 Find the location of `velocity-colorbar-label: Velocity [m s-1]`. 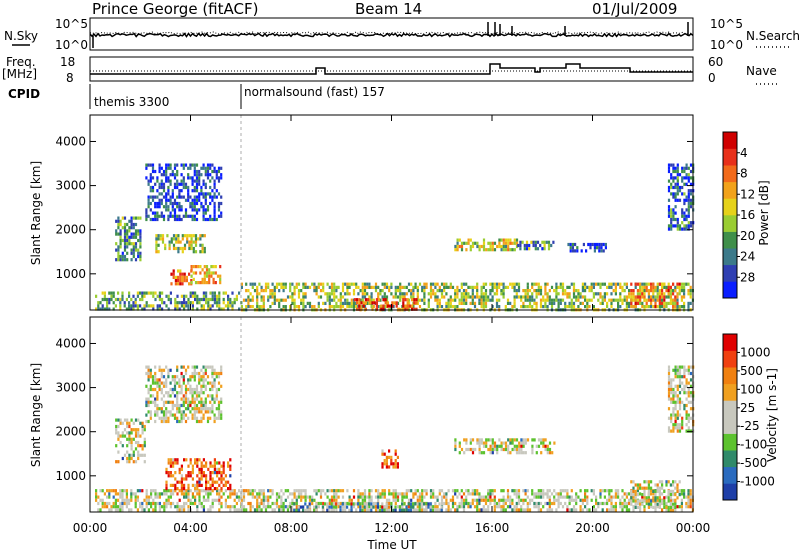

velocity-colorbar-label: Velocity [m s-1] is located at coordinates (772, 415).